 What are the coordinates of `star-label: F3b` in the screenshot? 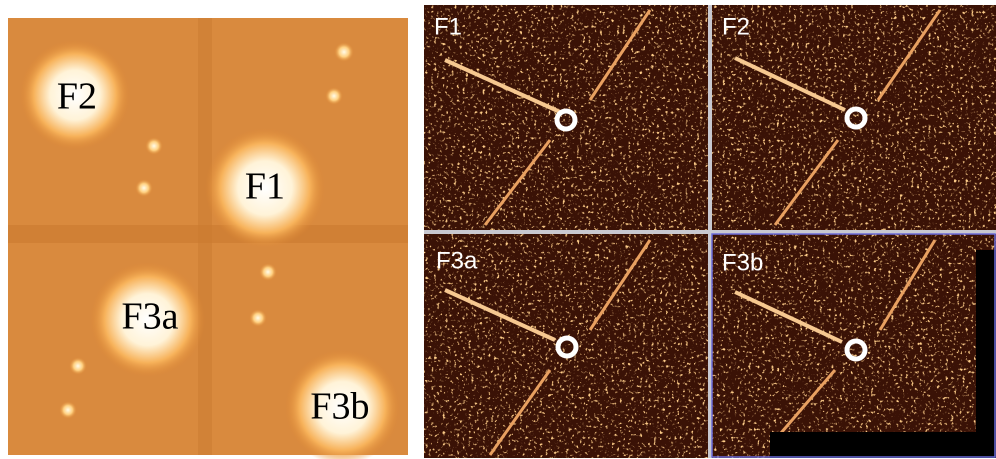 It's located at (339, 407).